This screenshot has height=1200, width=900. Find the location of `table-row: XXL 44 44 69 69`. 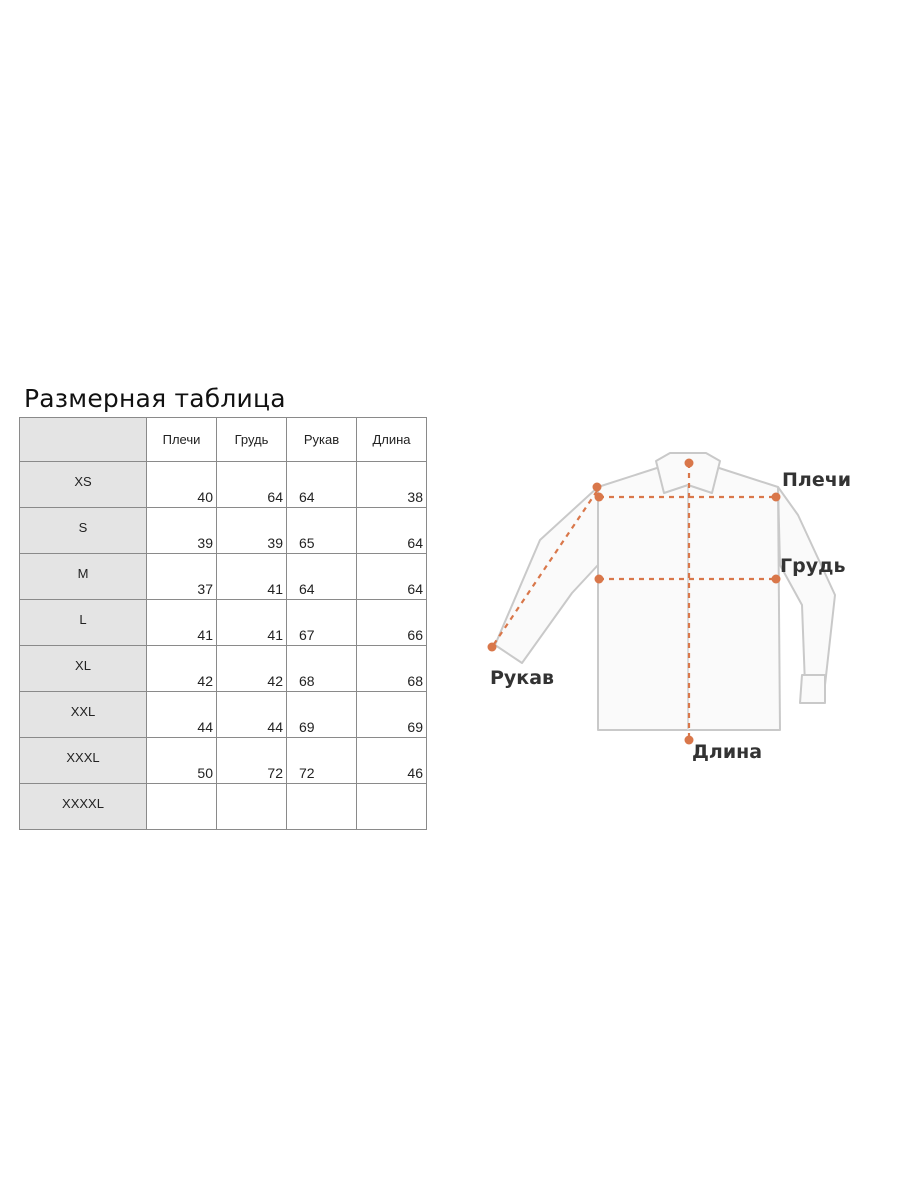

table-row: XXL 44 44 69 69 is located at coordinates (223, 714).